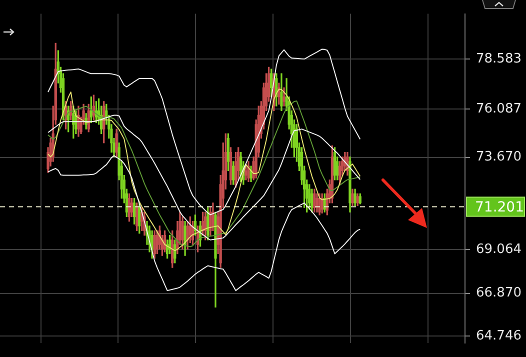 This screenshot has width=526, height=357. Describe the element at coordinates (499, 58) in the screenshot. I see `y-tick-label: 78.583` at that location.